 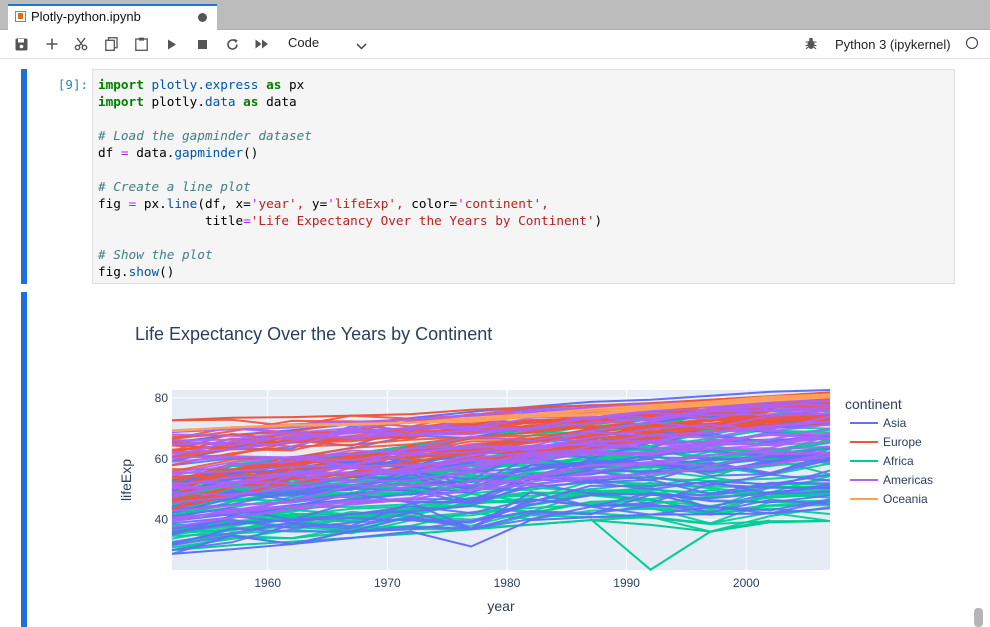 What do you see at coordinates (902, 442) in the screenshot?
I see `legend-item-europe: Europe` at bounding box center [902, 442].